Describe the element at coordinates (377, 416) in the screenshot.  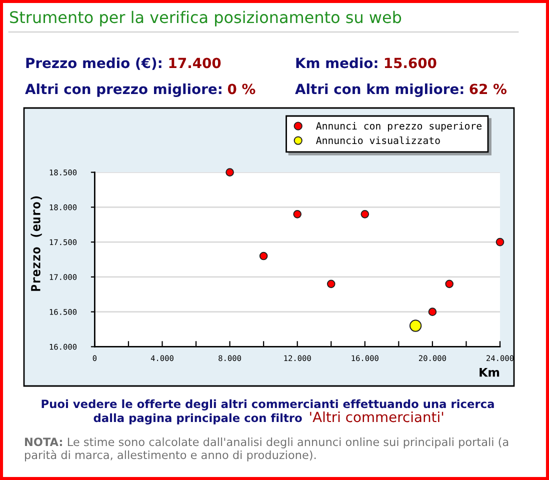
I see `text: 'Altri commercianti'` at that location.